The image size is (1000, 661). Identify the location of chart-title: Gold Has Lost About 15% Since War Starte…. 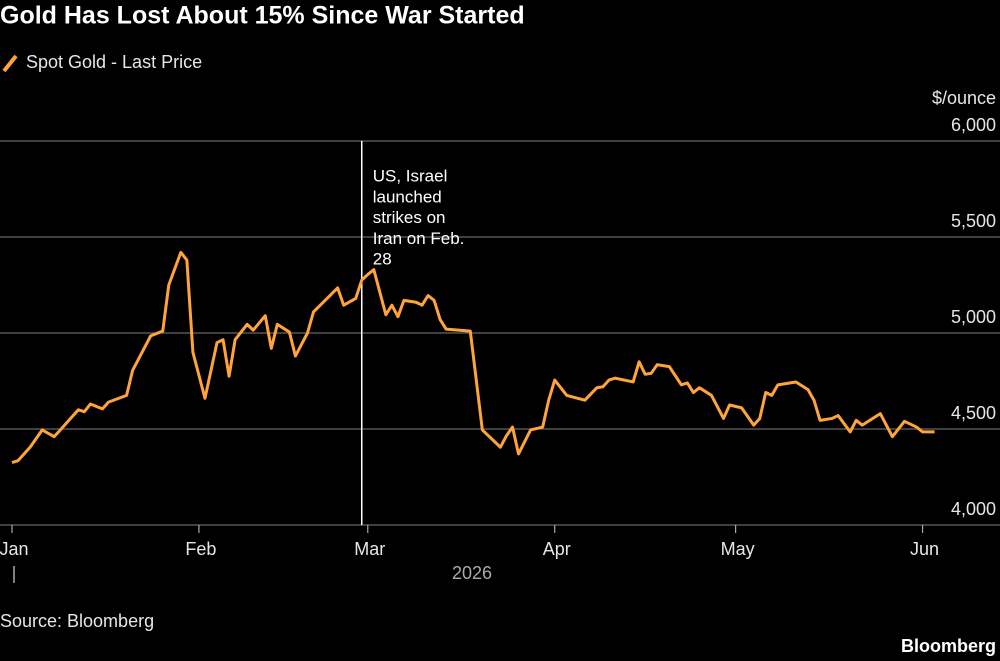
(262, 16).